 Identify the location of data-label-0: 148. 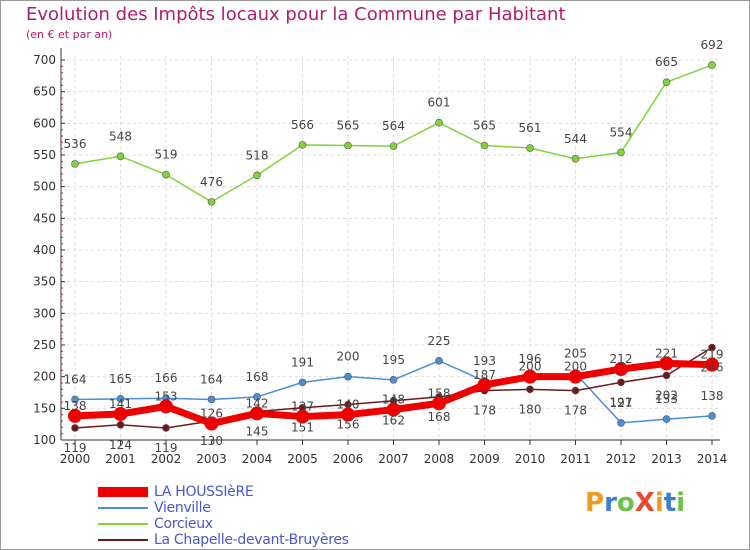
(393, 400).